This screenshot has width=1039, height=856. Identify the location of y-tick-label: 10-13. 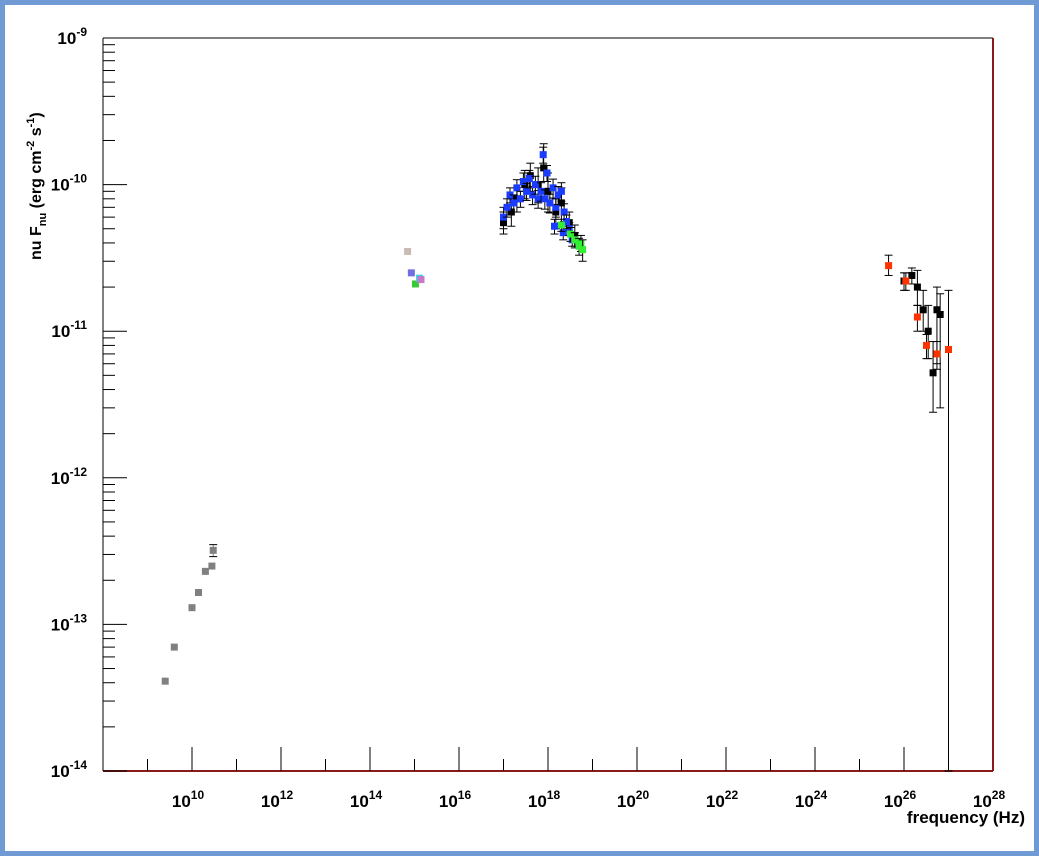
(69, 622).